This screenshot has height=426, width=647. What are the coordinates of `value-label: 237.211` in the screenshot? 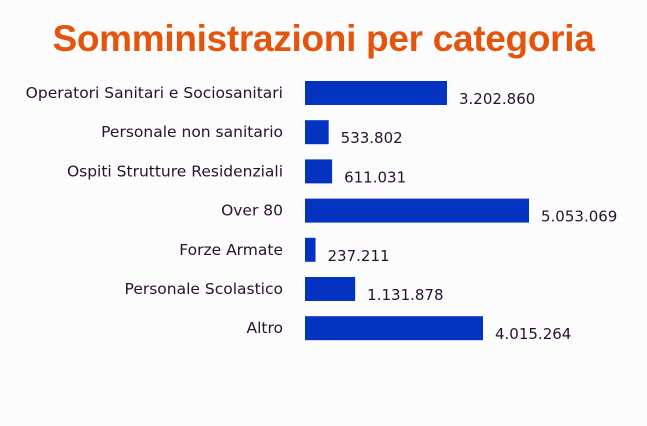 It's located at (359, 256).